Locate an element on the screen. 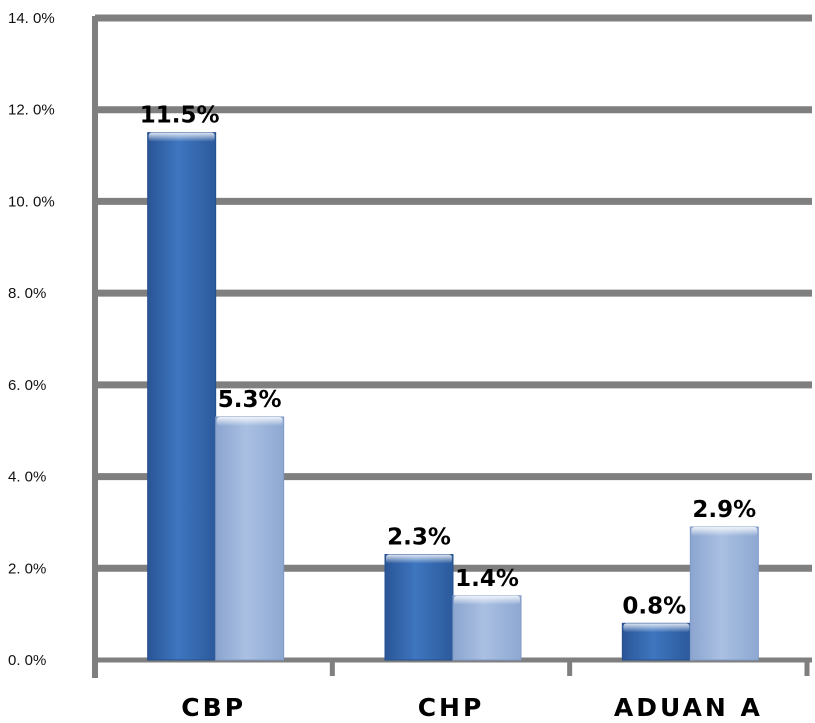  data-label: 1.4% is located at coordinates (487, 579).